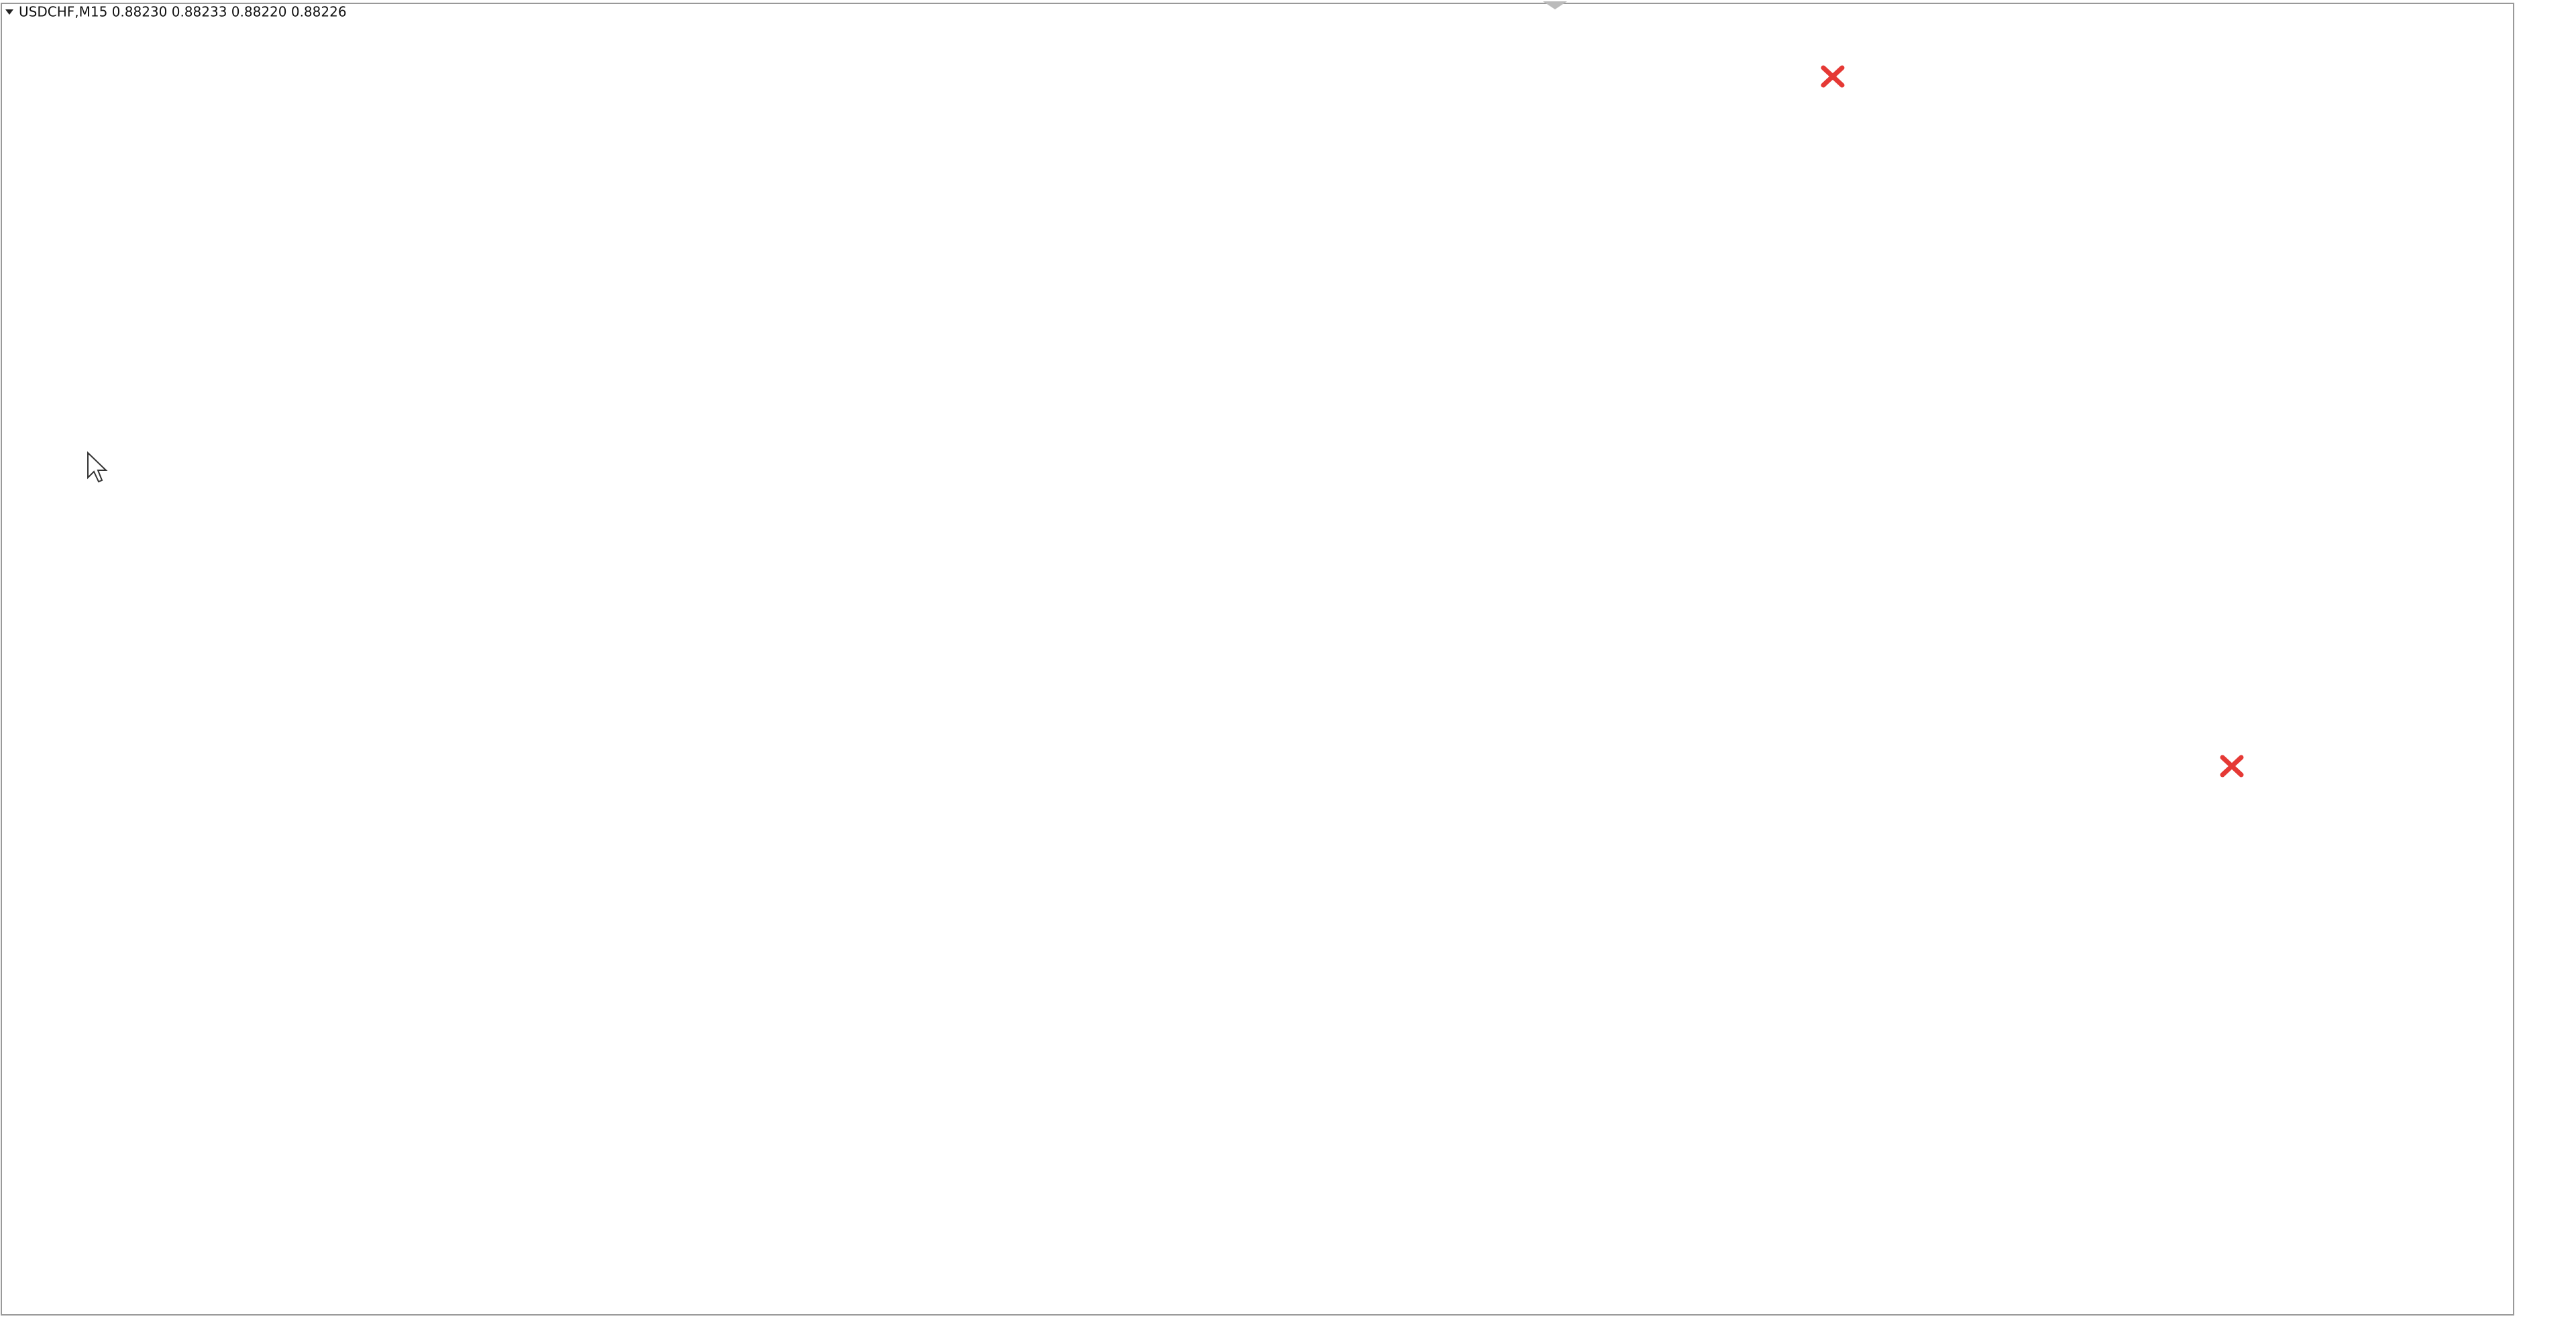 Image resolution: width=2576 pixels, height=1339 pixels. Describe the element at coordinates (9, 12) in the screenshot. I see `menu-arrow` at that location.